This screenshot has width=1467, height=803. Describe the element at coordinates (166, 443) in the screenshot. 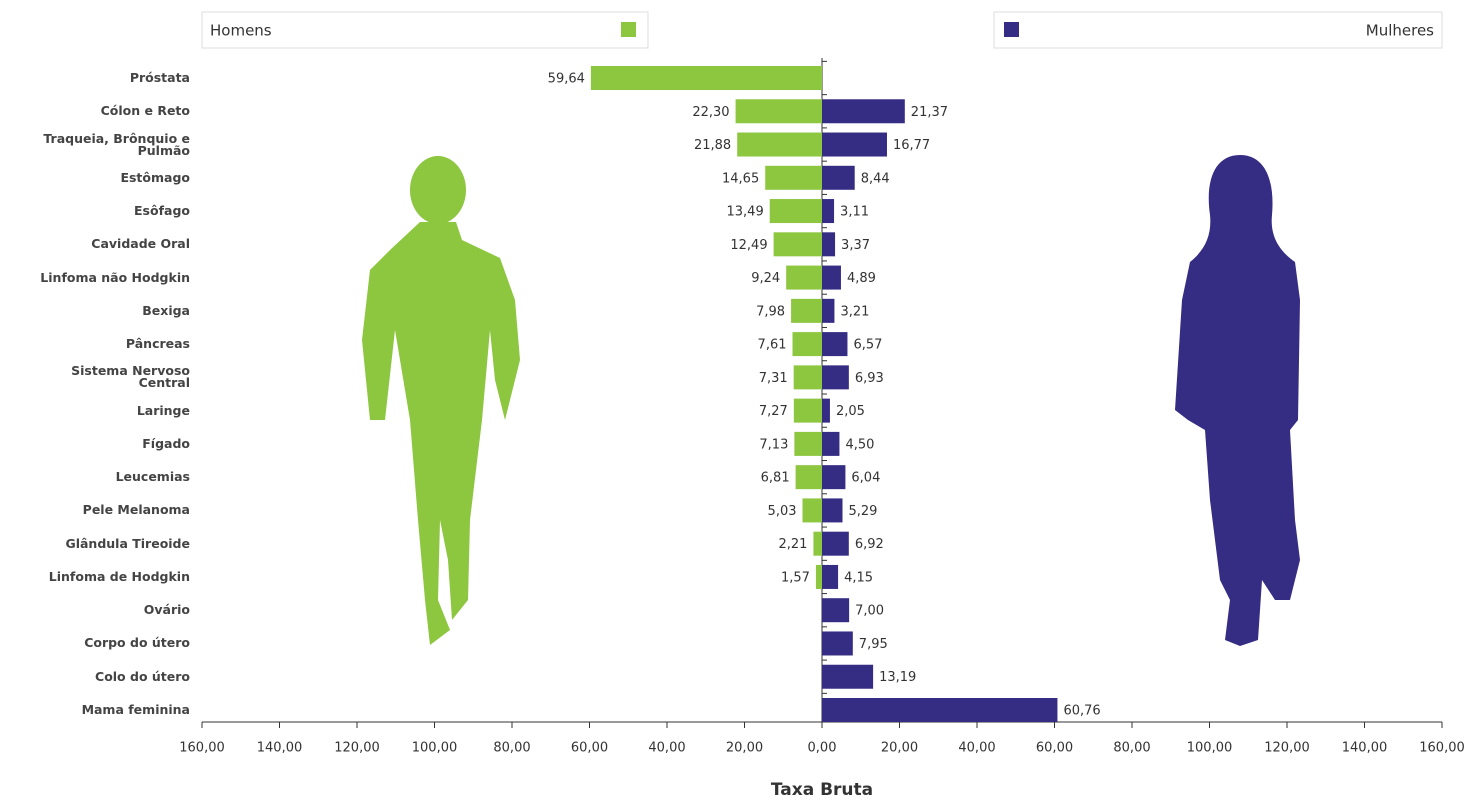

I see `category-label: Fígado` at that location.